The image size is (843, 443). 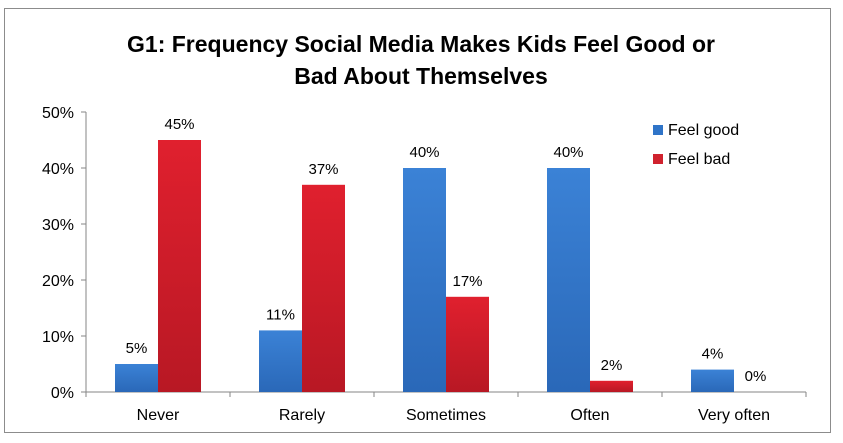 What do you see at coordinates (446, 415) in the screenshot?
I see `category-label: Sometimes` at bounding box center [446, 415].